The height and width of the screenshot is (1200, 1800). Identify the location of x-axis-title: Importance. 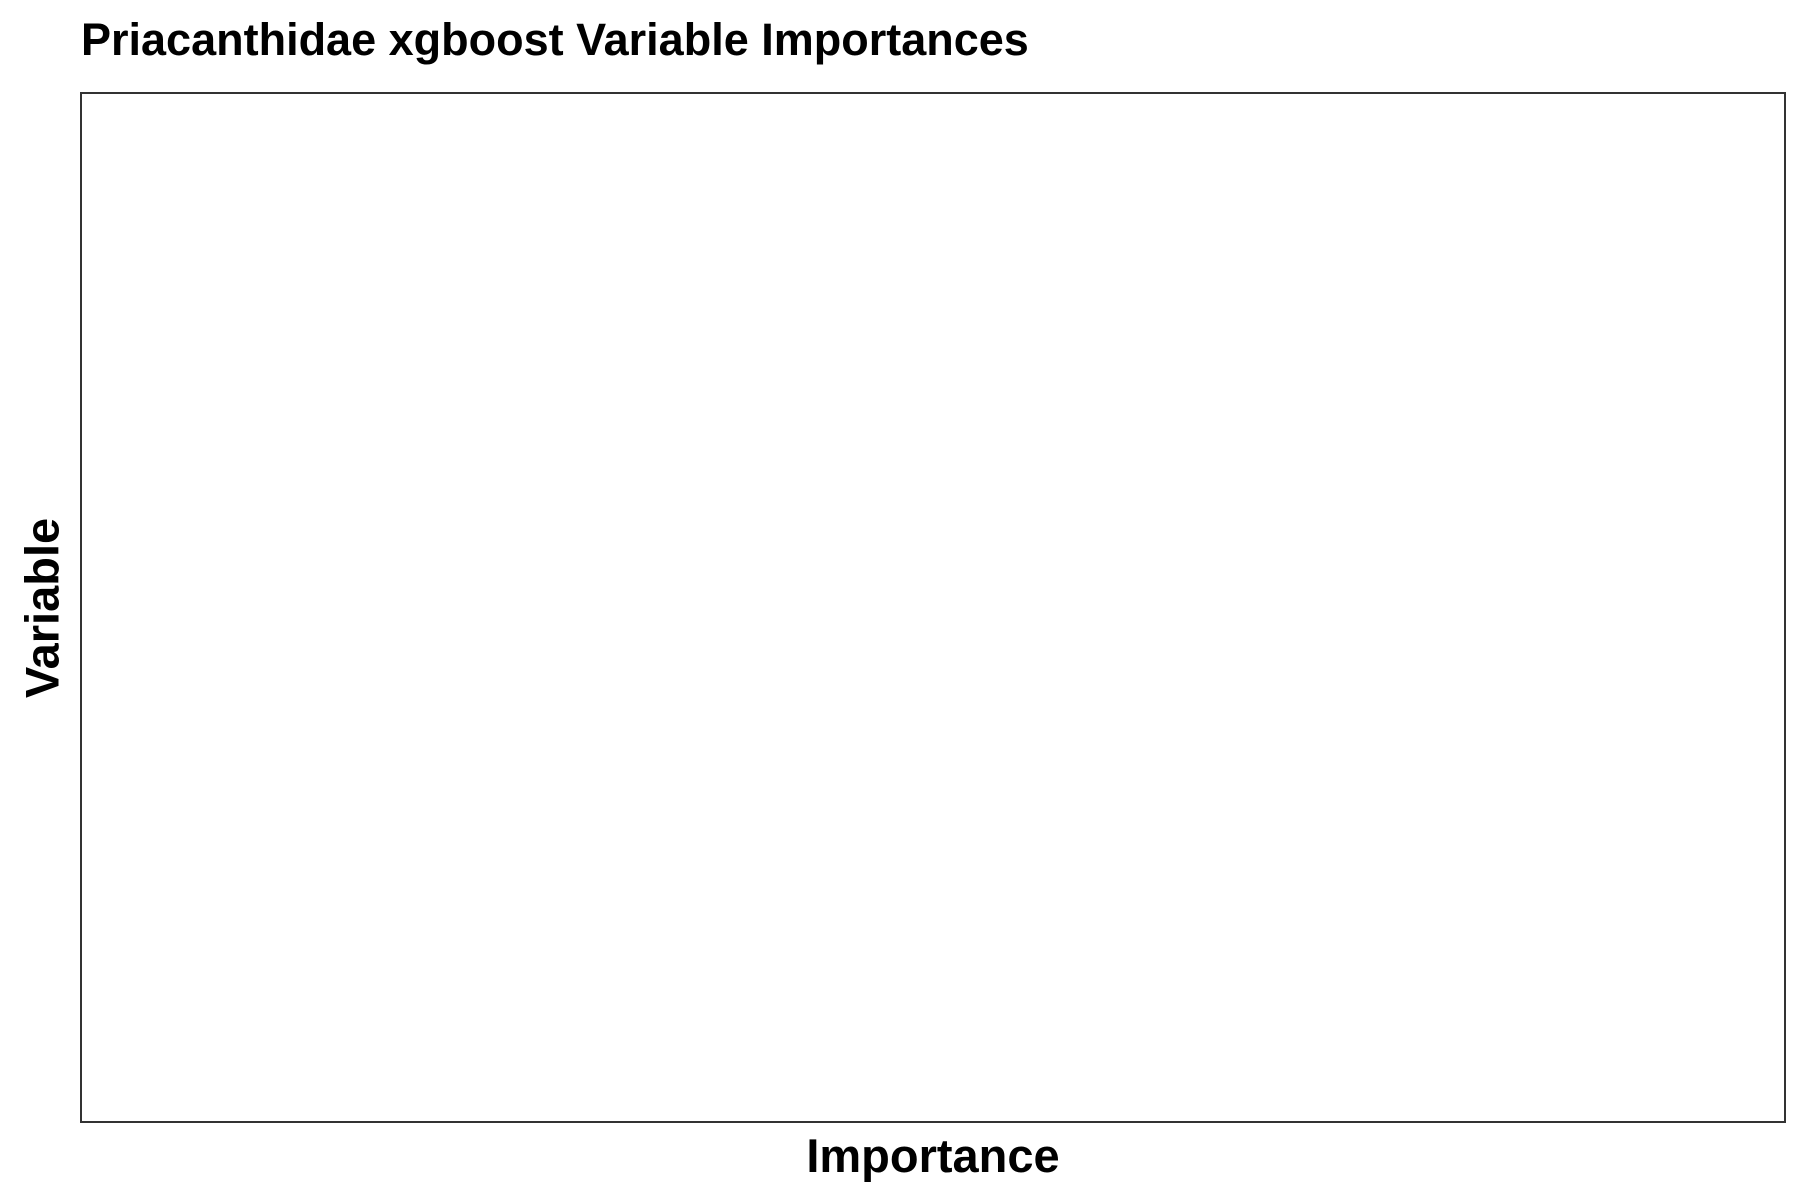
(933, 1155).